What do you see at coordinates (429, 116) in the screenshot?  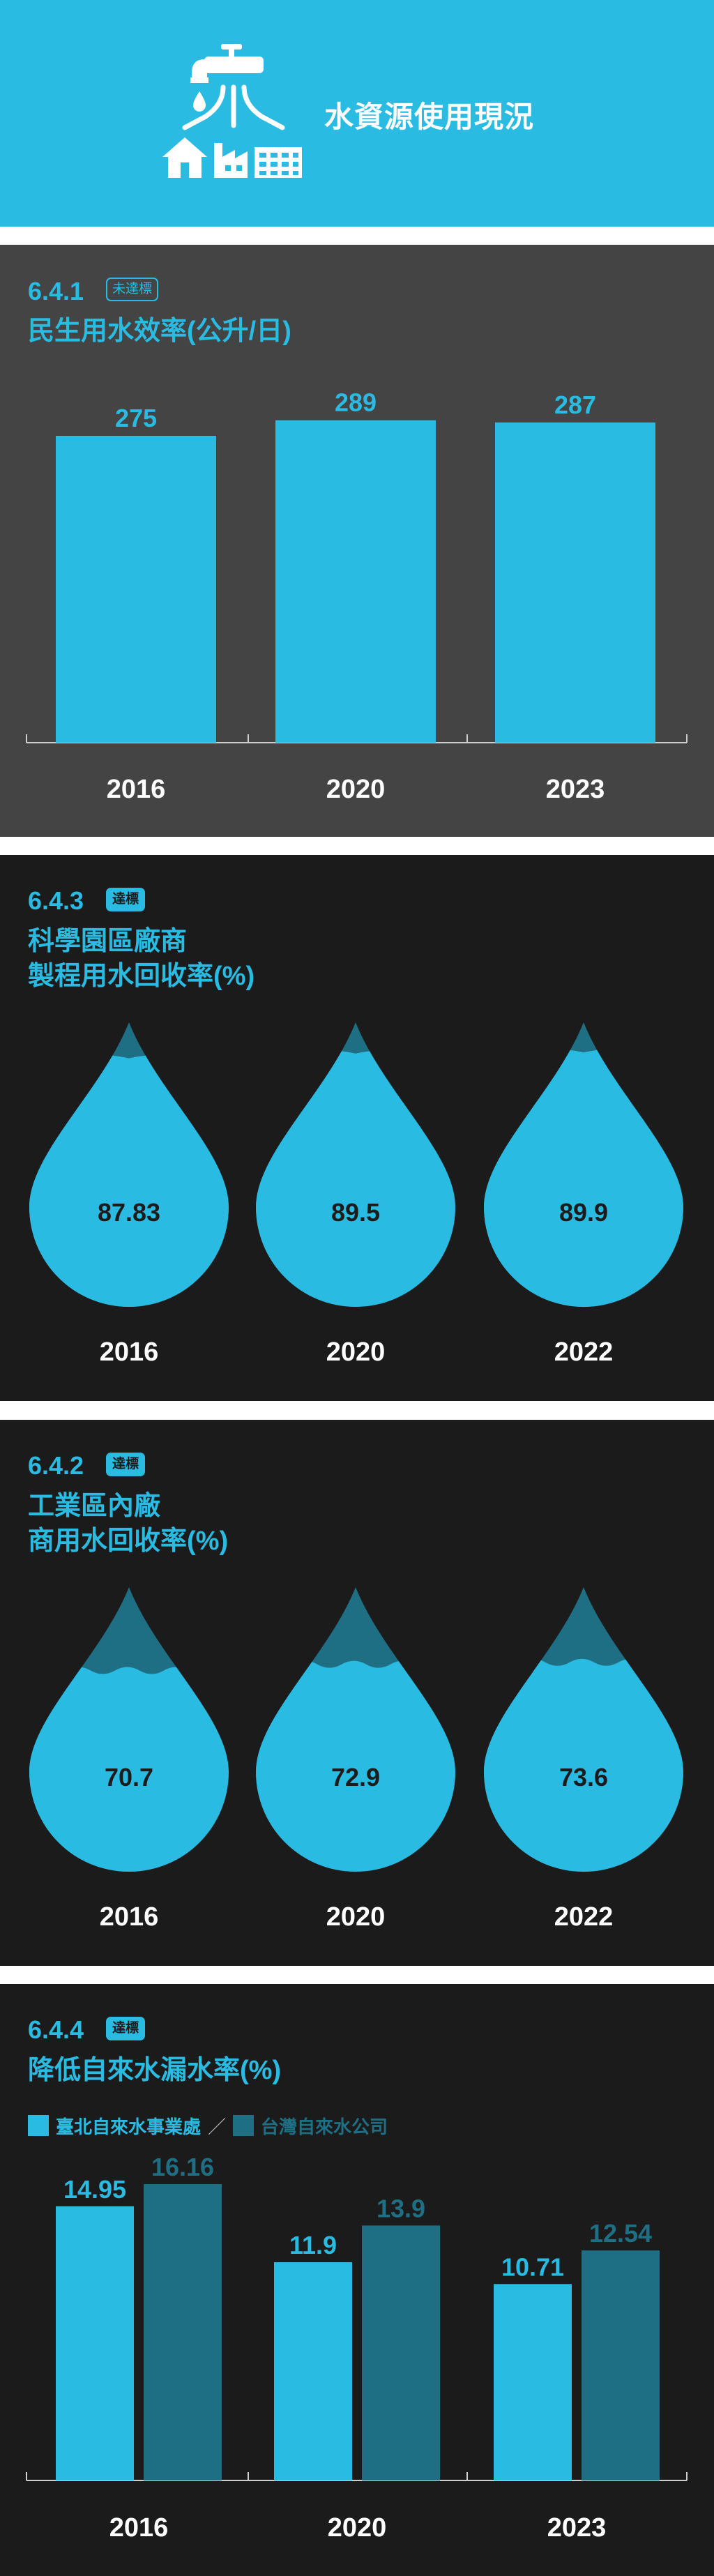 I see `page-title: 水資源使用現況` at bounding box center [429, 116].